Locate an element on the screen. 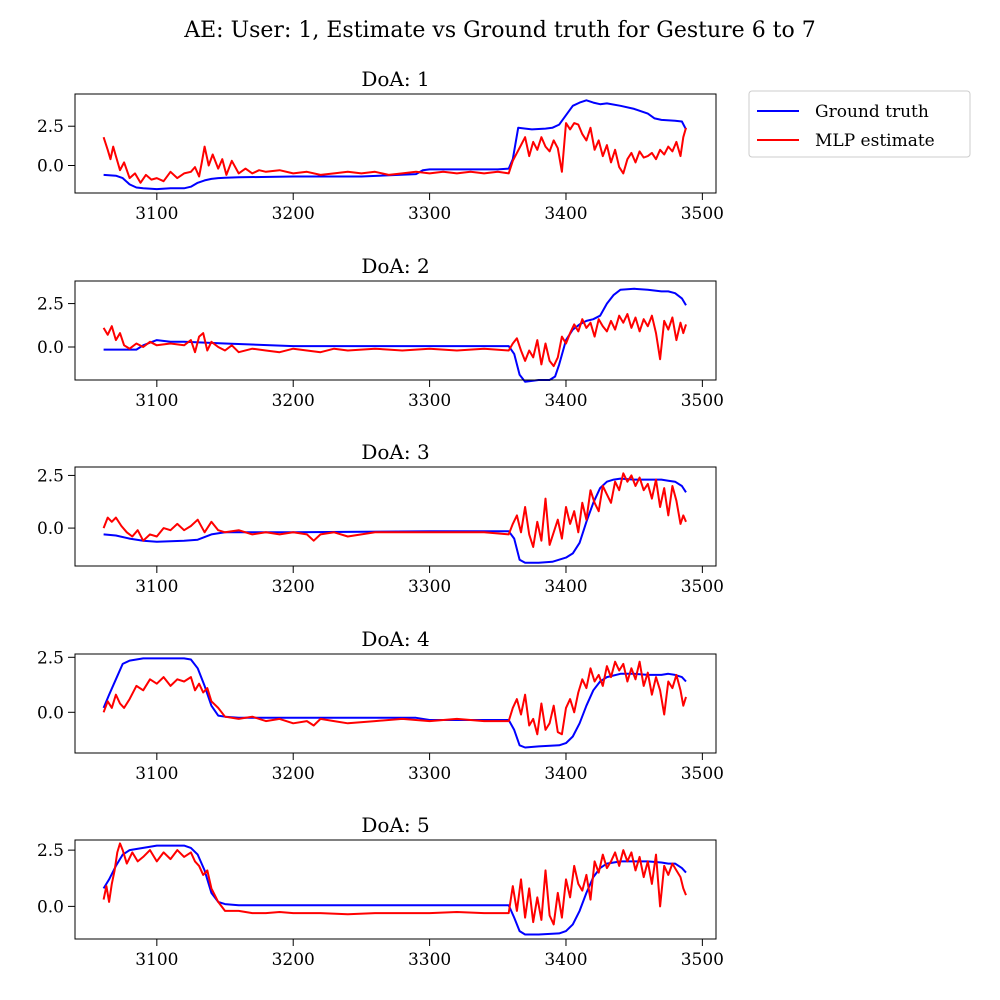 Image resolution: width=1000 pixels, height=1000 pixels. subplot-title: DoA: 3 is located at coordinates (395, 452).